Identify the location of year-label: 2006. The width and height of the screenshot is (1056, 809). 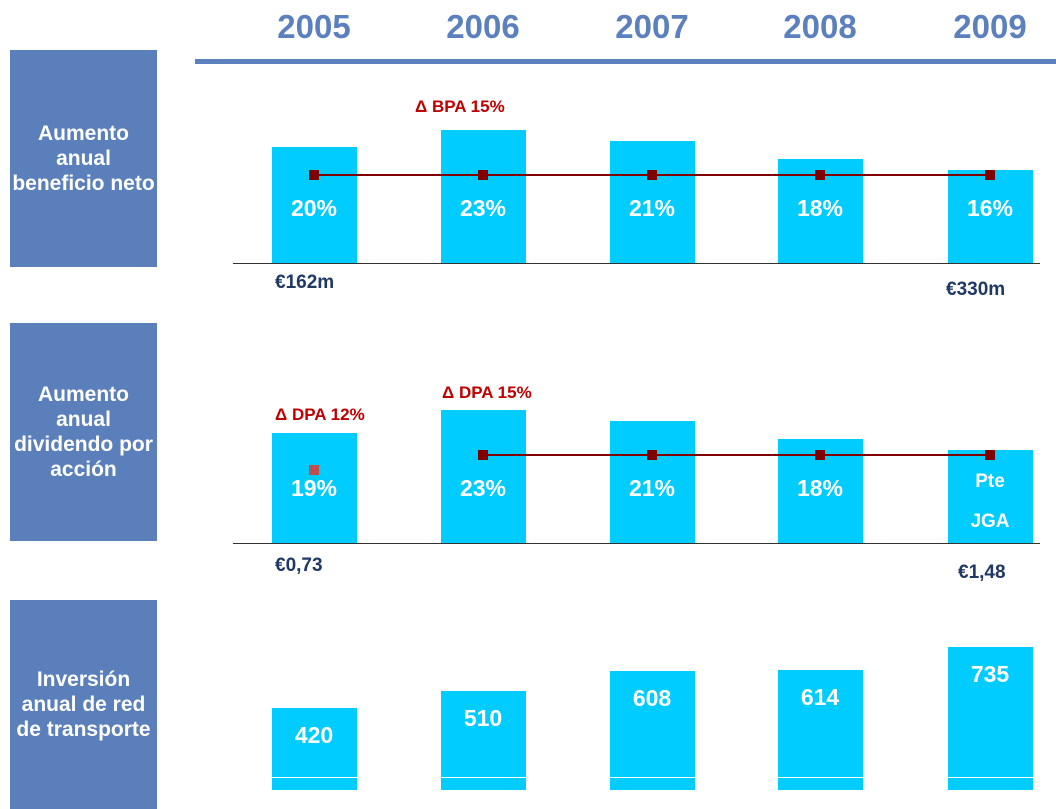
(483, 26).